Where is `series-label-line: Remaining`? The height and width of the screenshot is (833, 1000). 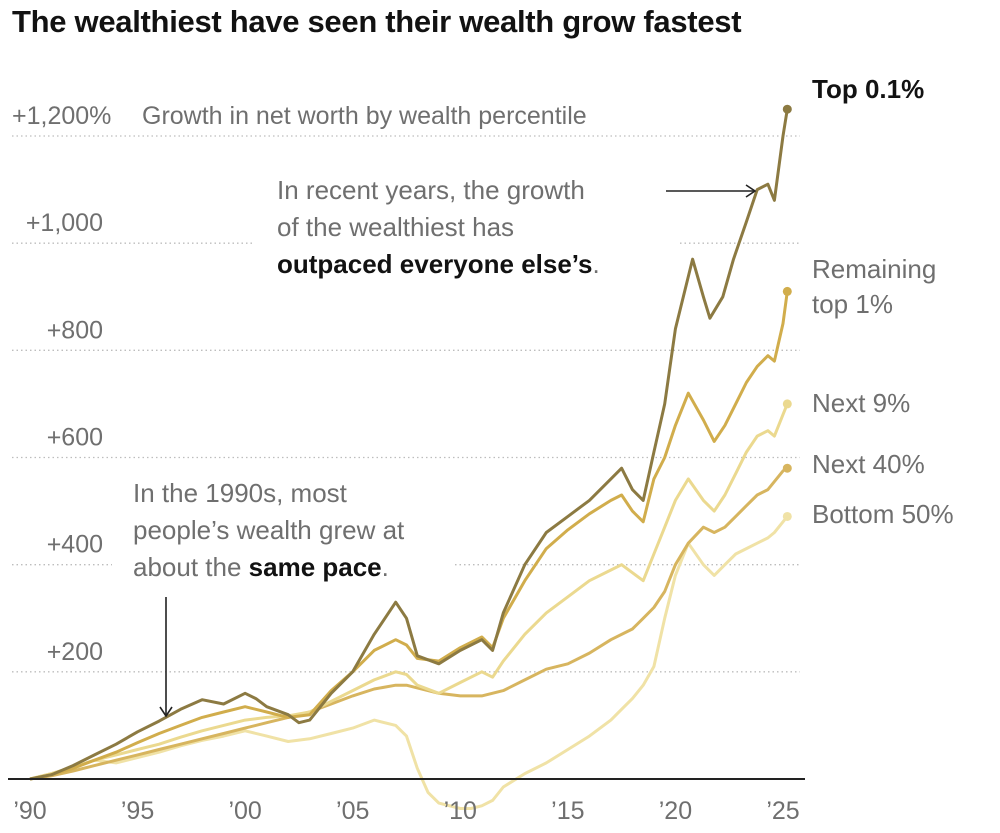
series-label-line: Remaining is located at coordinates (874, 269).